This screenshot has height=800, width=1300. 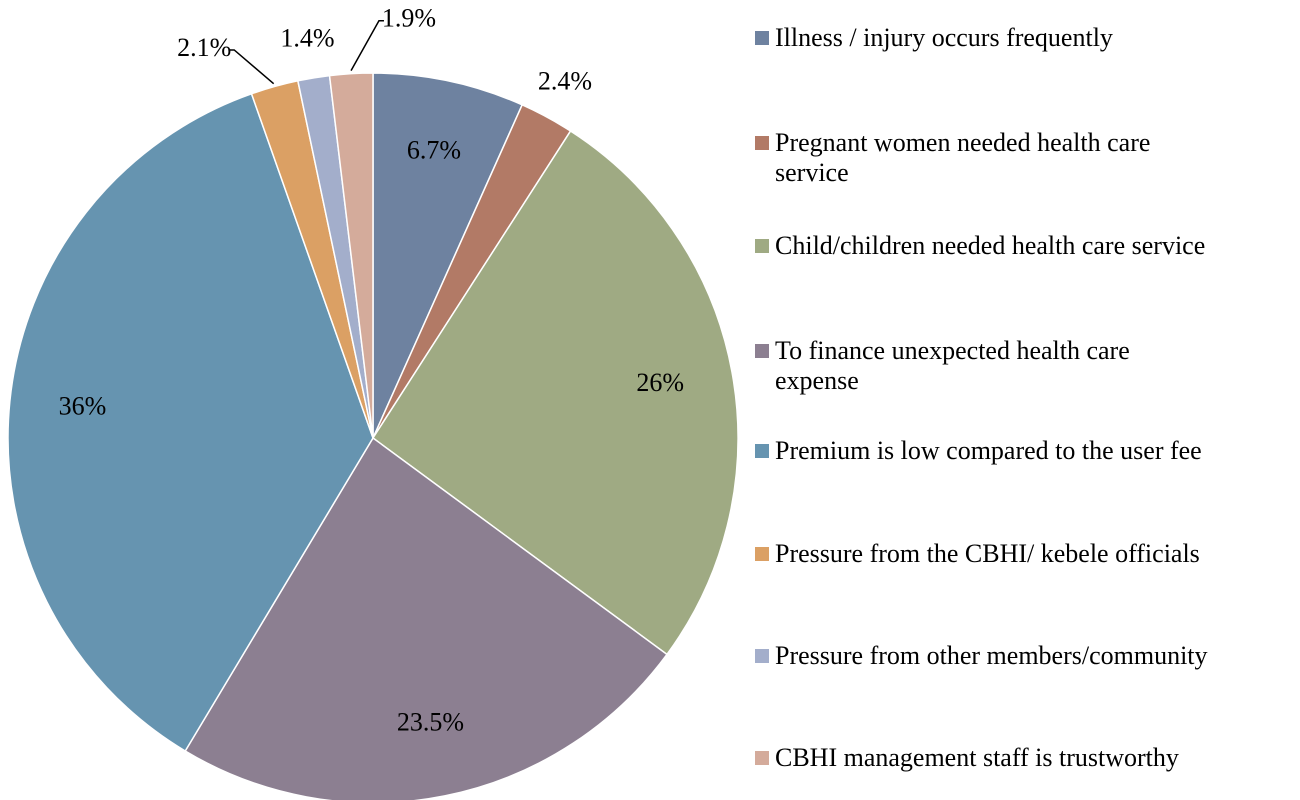 I want to click on data-label: 2.1%, so click(x=204, y=47).